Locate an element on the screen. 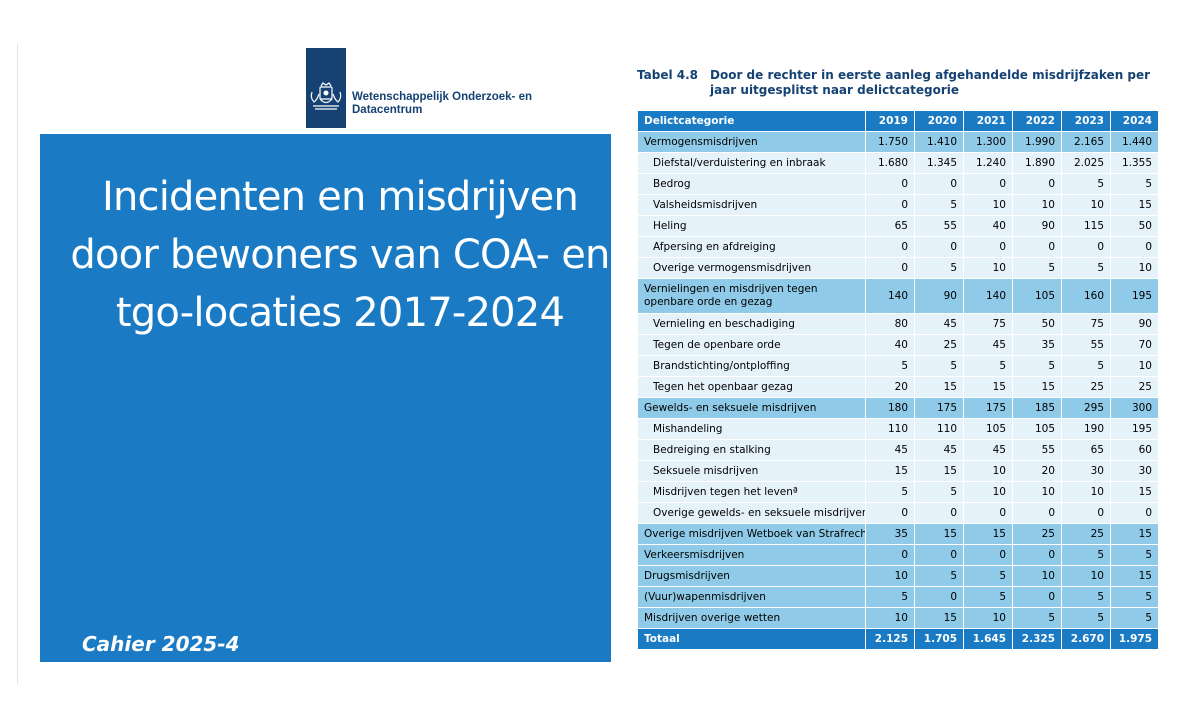 Image resolution: width=1200 pixels, height=703 pixels. row-value: 50 is located at coordinates (1037, 324).